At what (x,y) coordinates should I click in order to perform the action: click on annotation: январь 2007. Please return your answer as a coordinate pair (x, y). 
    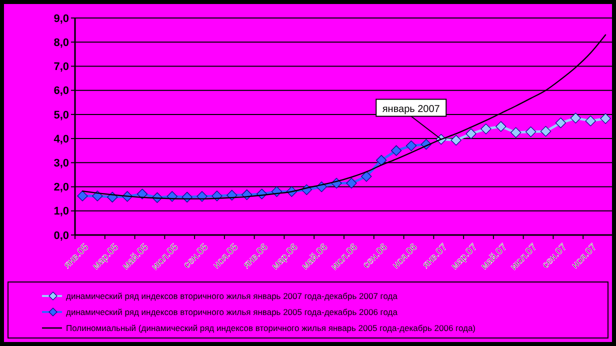
    Looking at the image, I should click on (411, 109).